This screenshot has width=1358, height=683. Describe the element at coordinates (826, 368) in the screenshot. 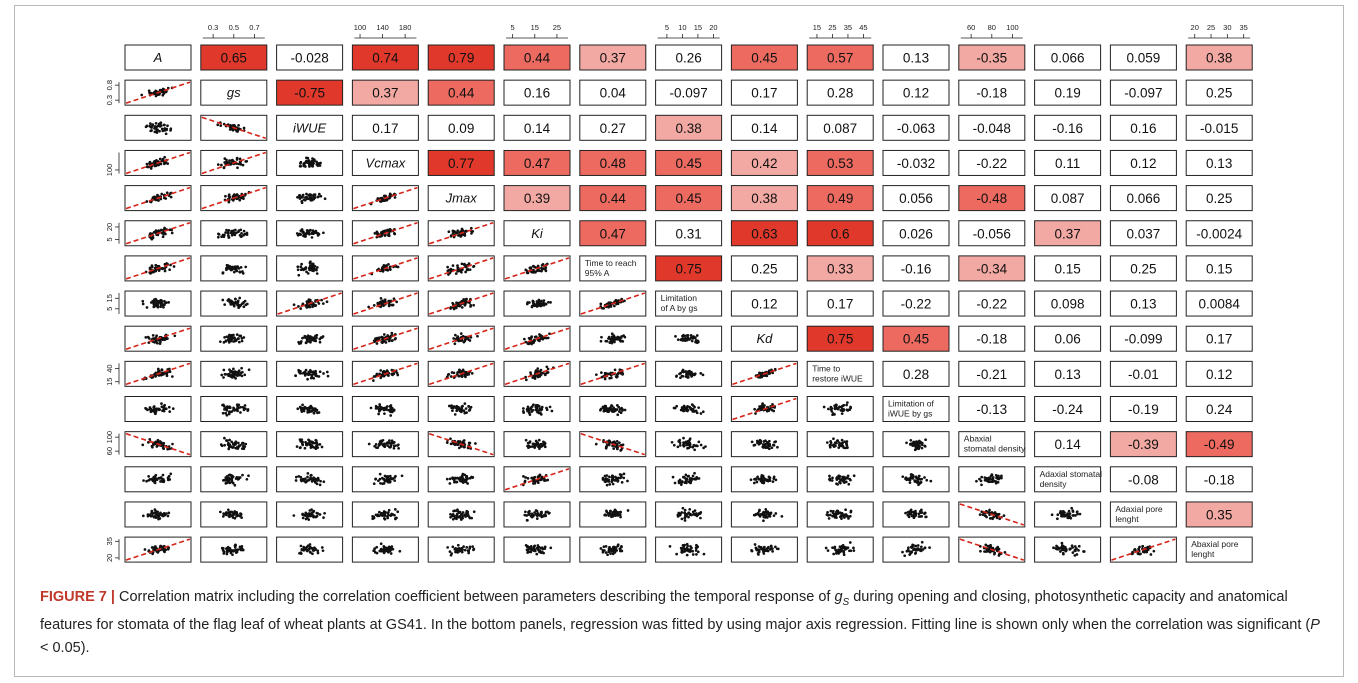

I see `variable-label: Time to` at that location.